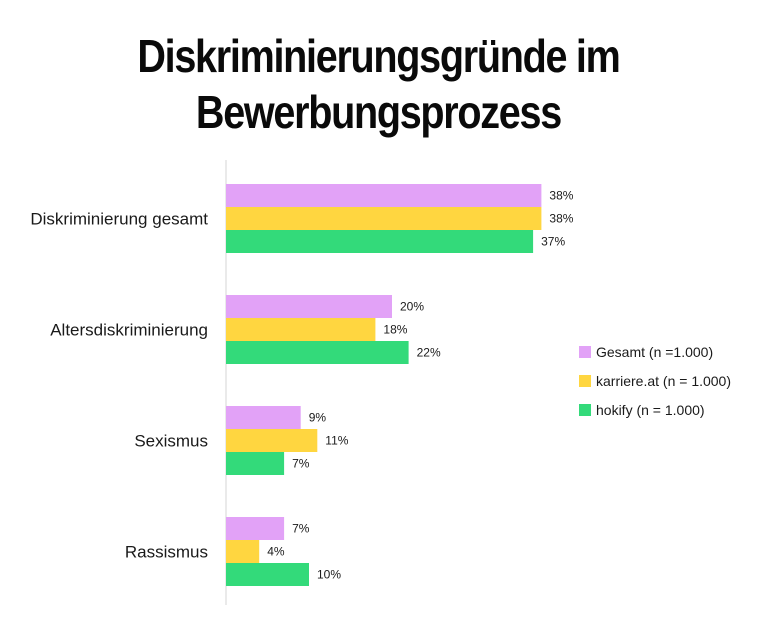 This screenshot has height=637, width=757. Describe the element at coordinates (329, 575) in the screenshot. I see `data-label-rassismus-hokify-n-1-000: 10%` at that location.